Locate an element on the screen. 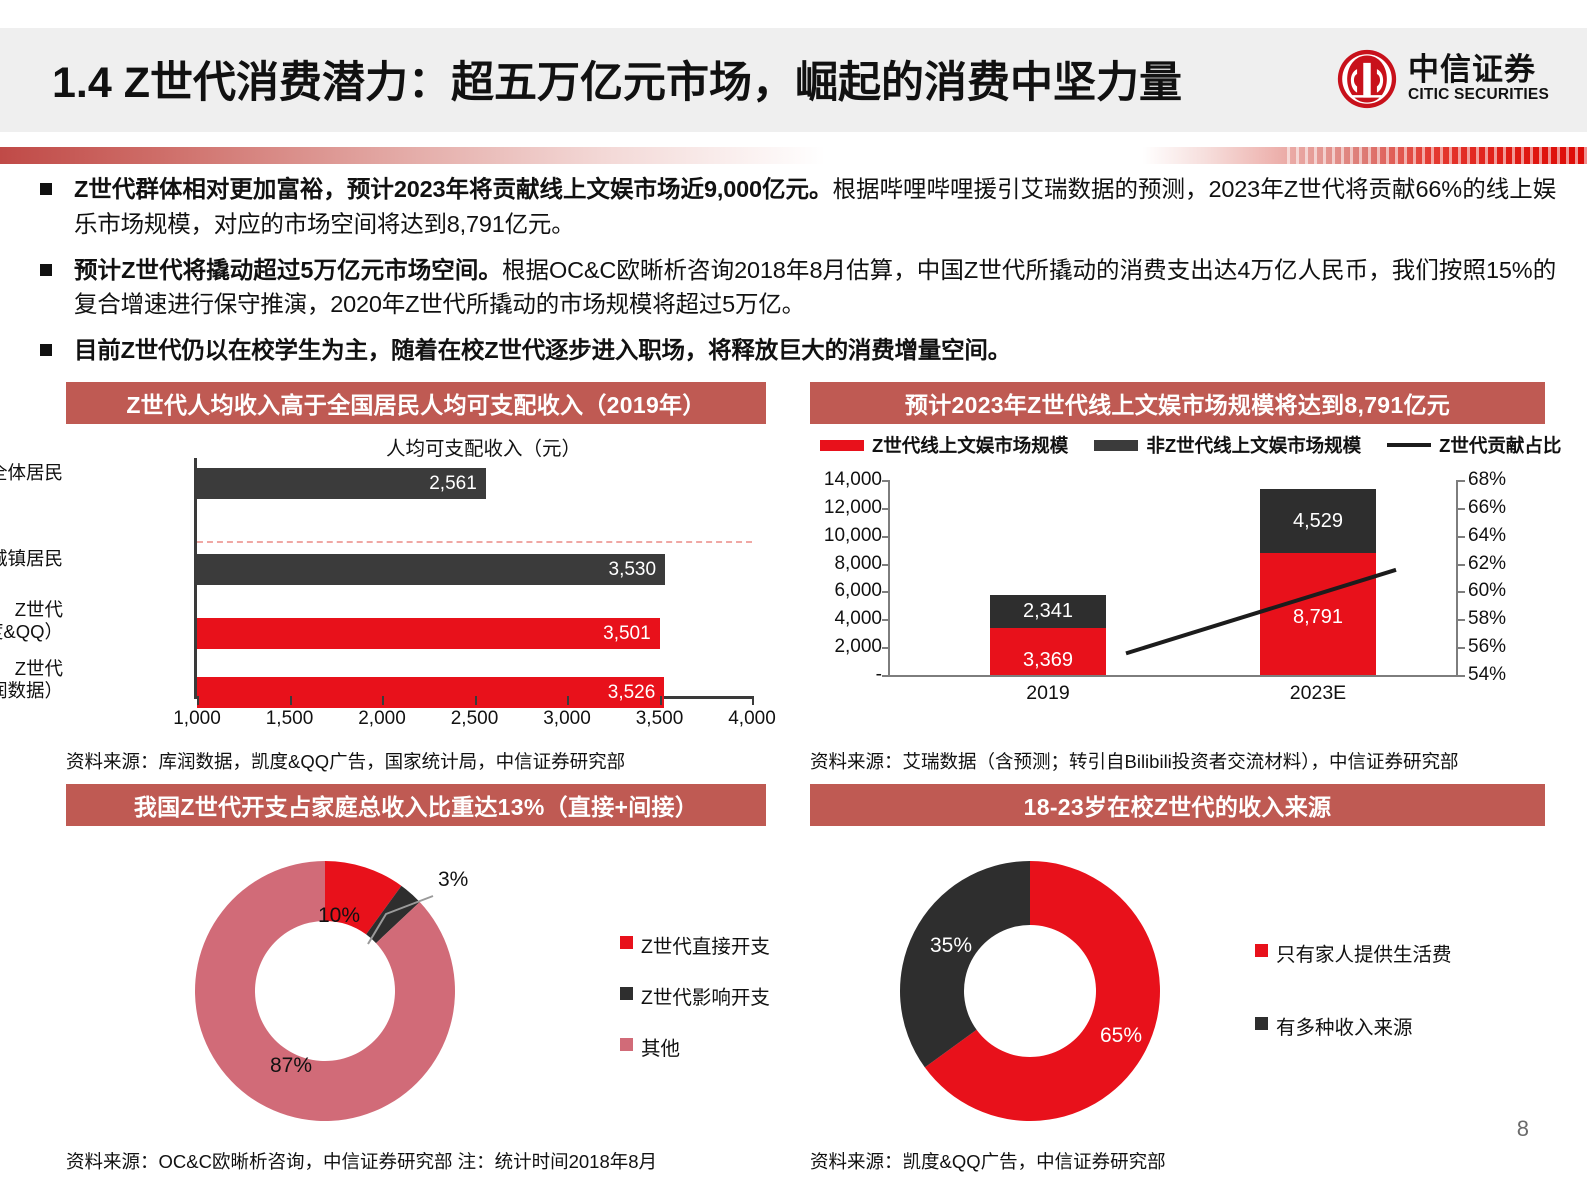 Image resolution: width=1587 pixels, height=1190 pixels. chart2-y2-axis is located at coordinates (1457, 577).